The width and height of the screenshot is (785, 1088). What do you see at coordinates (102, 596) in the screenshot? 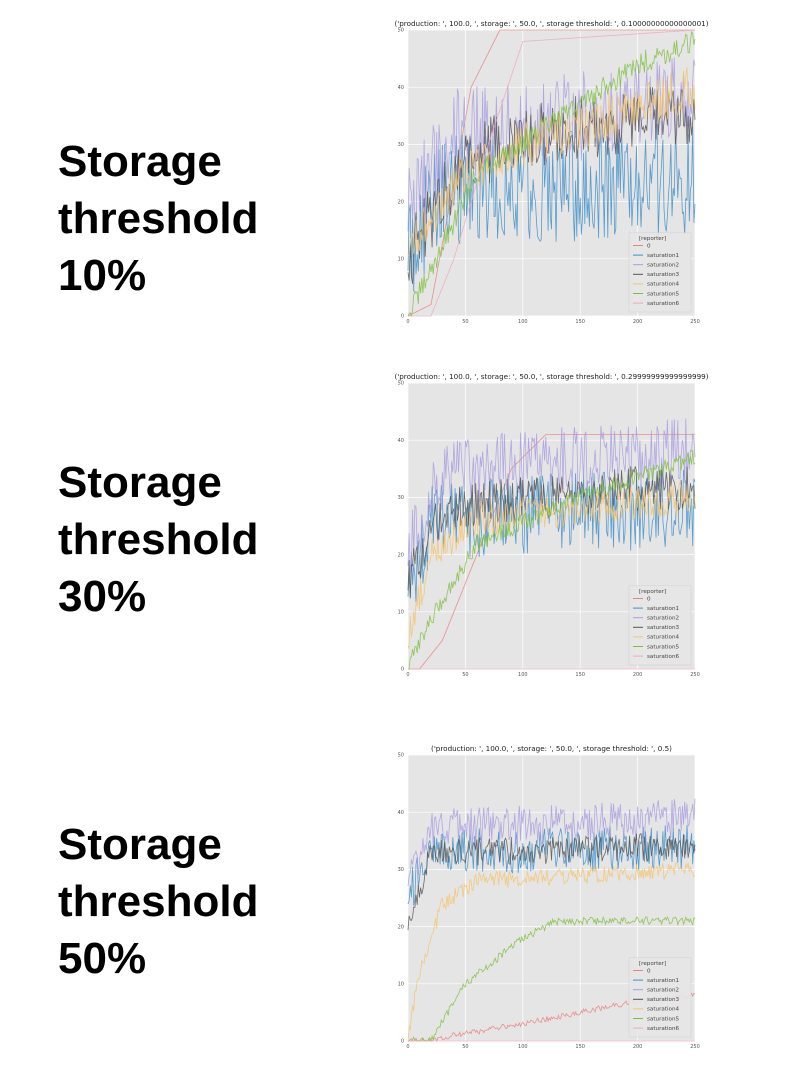
I see `label-line: 30%` at bounding box center [102, 596].